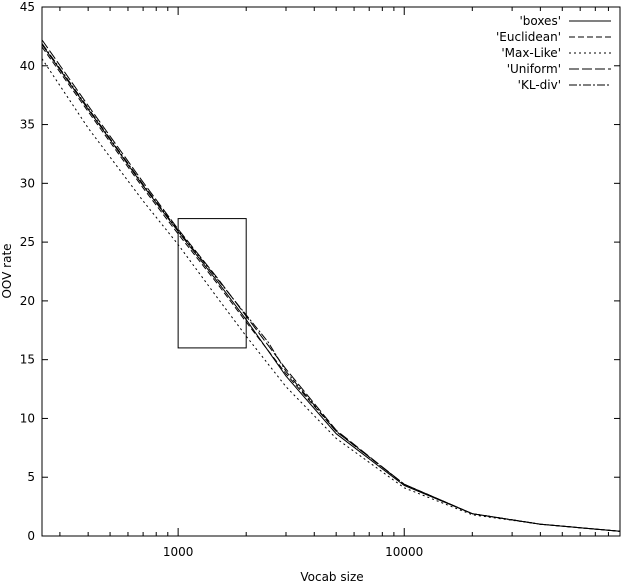 This screenshot has height=584, width=622. Describe the element at coordinates (528, 37) in the screenshot. I see `legend-label: 'Euclidean'` at that location.